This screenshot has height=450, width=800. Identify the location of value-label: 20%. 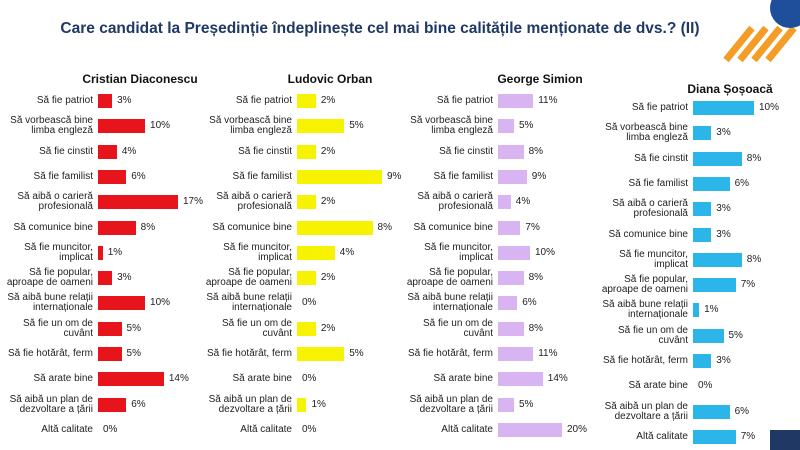
(577, 429).